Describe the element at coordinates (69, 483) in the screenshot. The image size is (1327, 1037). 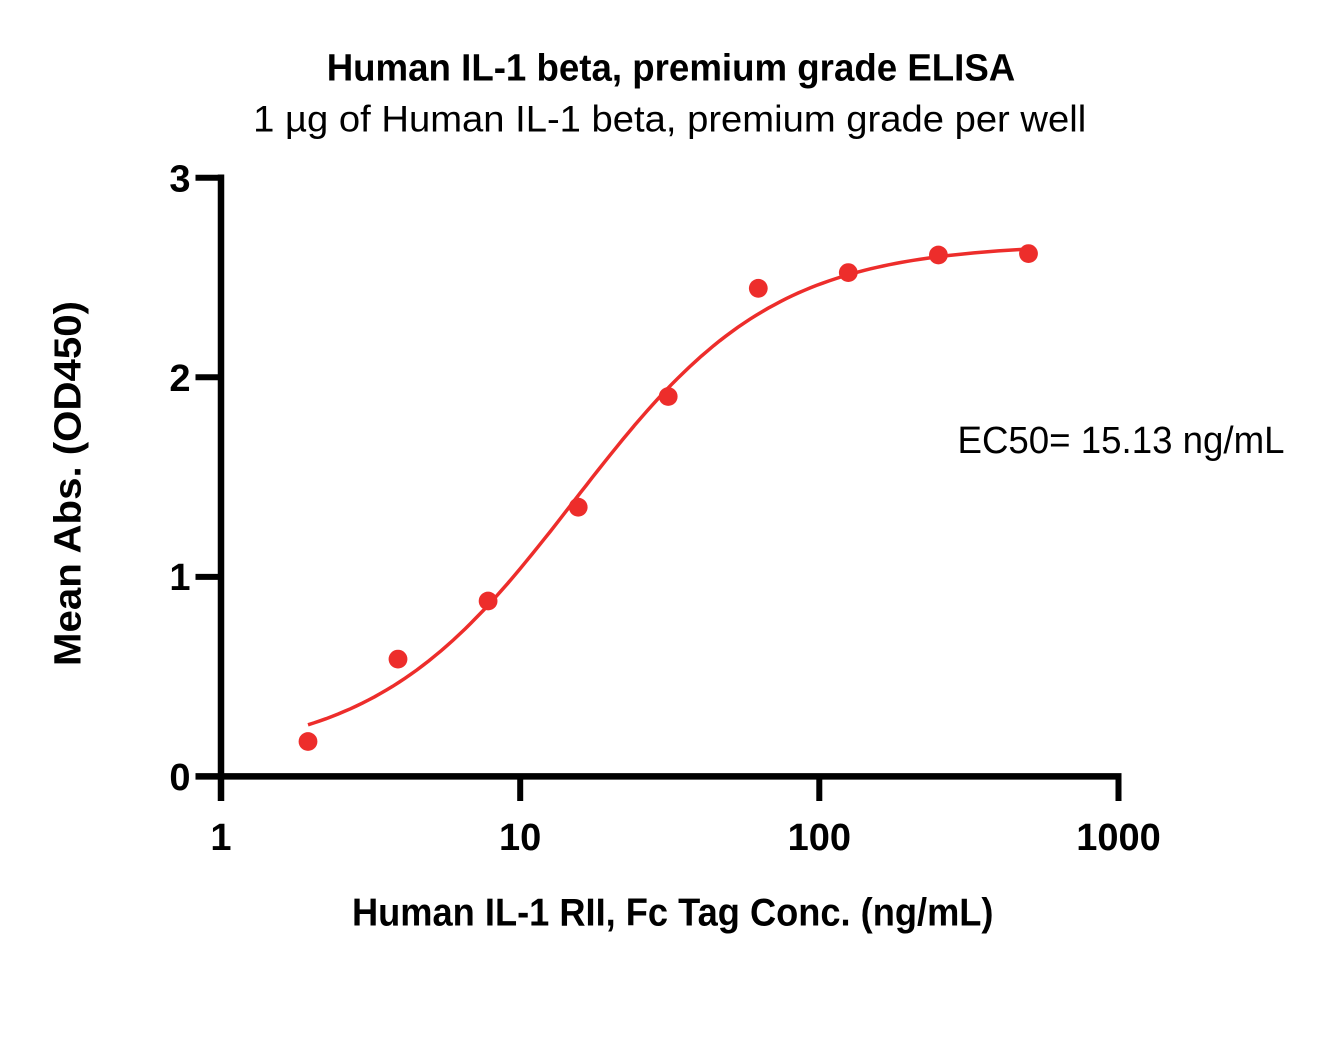
I see `svg-text: Mean Abs. (OD450)` at that location.